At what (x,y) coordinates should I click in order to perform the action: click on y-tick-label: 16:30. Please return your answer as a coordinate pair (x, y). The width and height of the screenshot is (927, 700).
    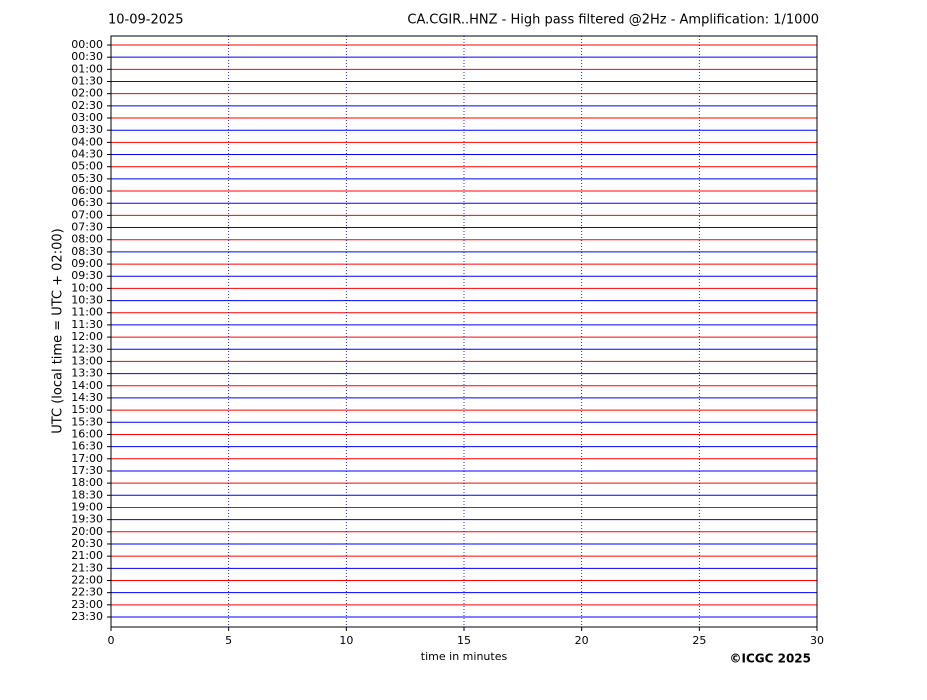
    Looking at the image, I should click on (87, 446).